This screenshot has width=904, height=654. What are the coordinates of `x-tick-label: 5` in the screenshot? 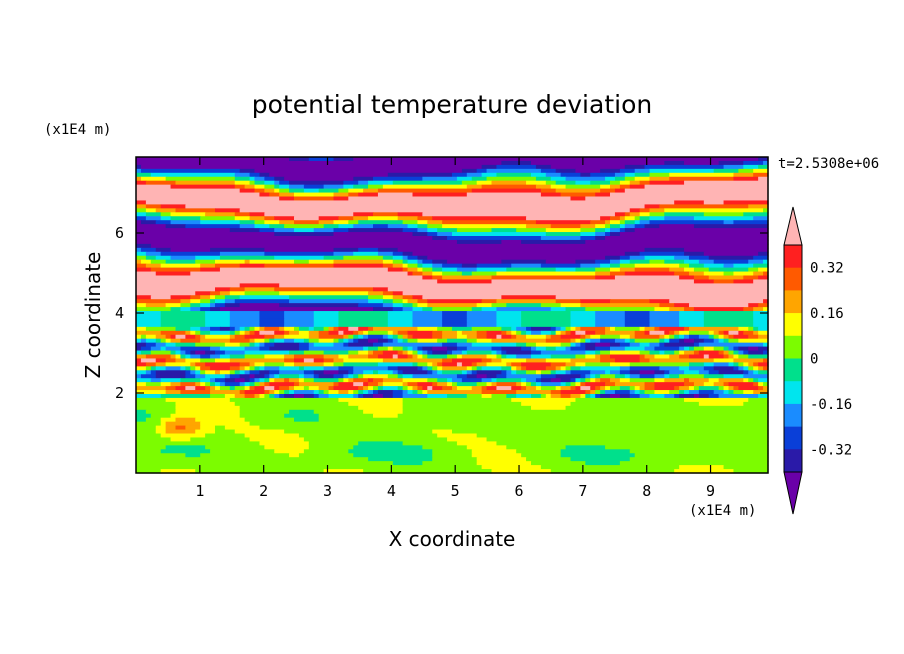 It's located at (455, 491).